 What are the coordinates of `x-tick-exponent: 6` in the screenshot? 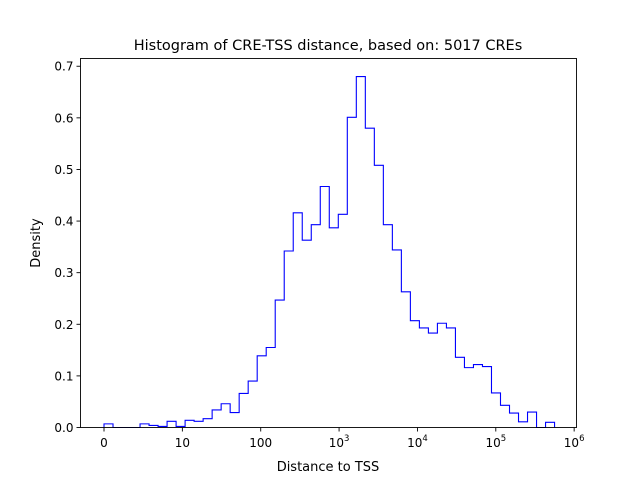 It's located at (581, 439).